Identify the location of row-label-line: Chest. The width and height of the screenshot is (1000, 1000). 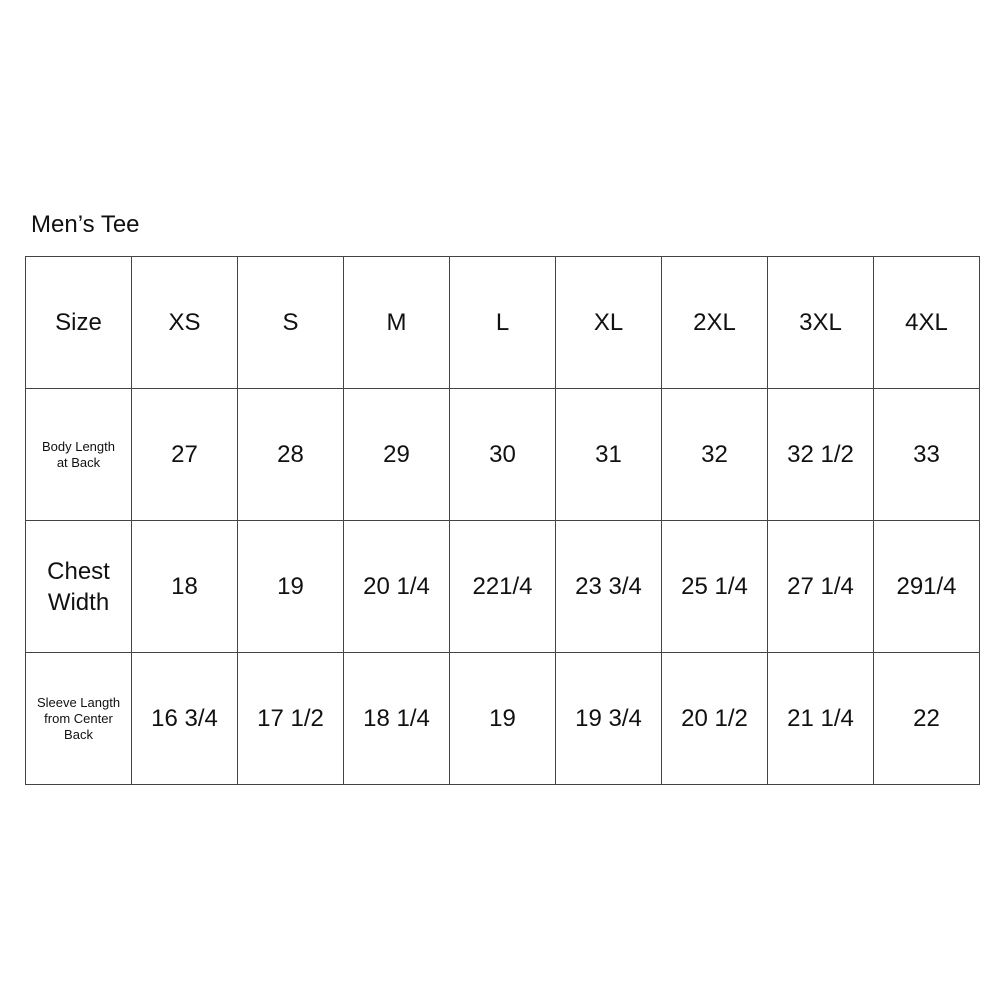
(78, 571).